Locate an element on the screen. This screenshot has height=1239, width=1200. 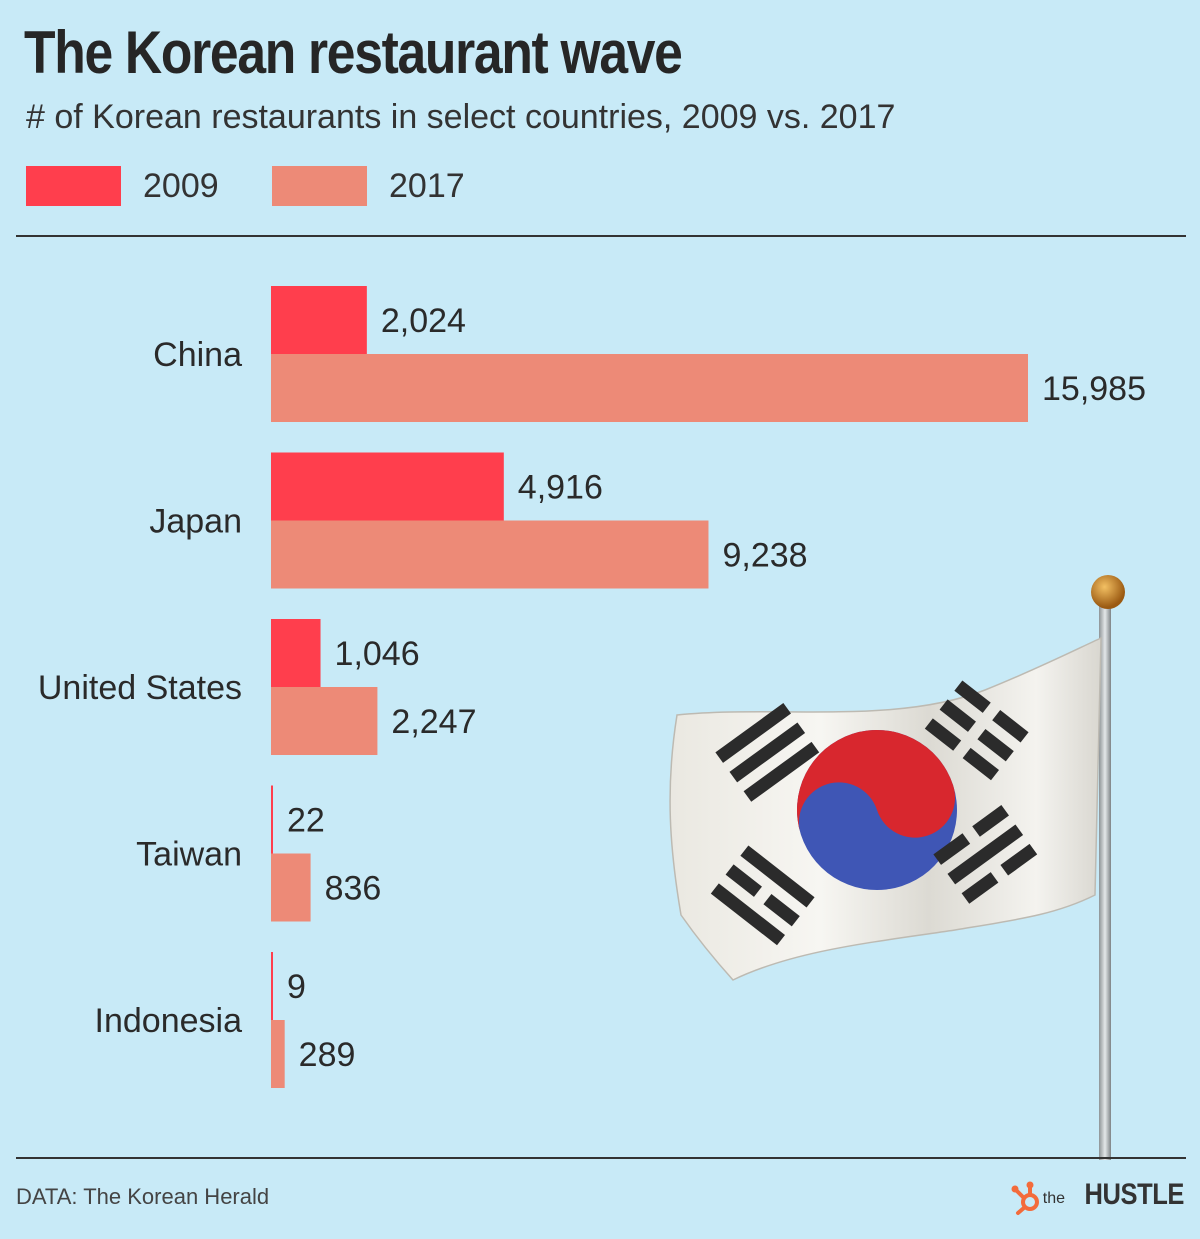
value-label-japan-2017: 9,238 is located at coordinates (764, 556).